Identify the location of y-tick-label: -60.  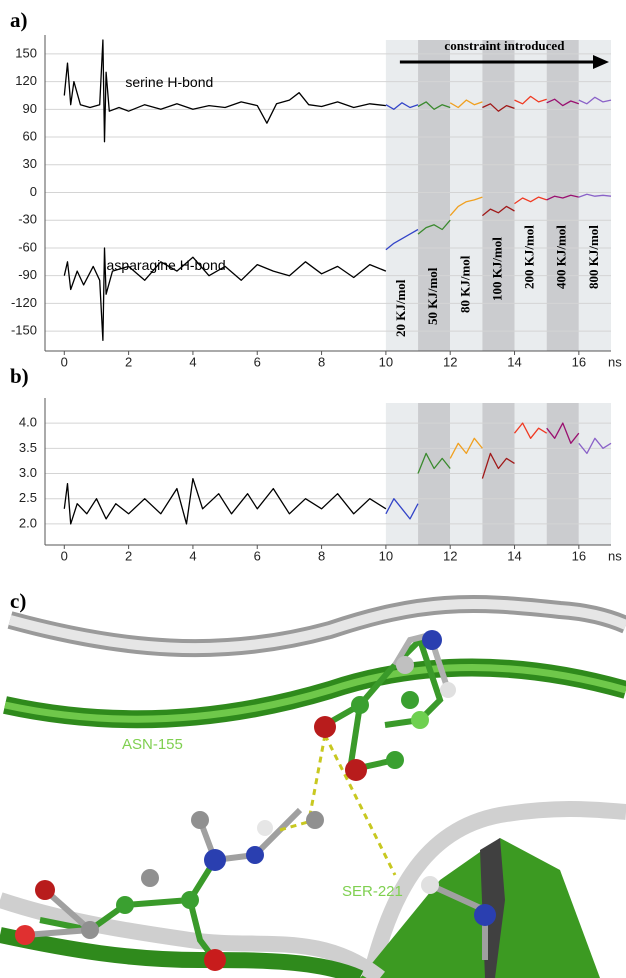
(27, 246).